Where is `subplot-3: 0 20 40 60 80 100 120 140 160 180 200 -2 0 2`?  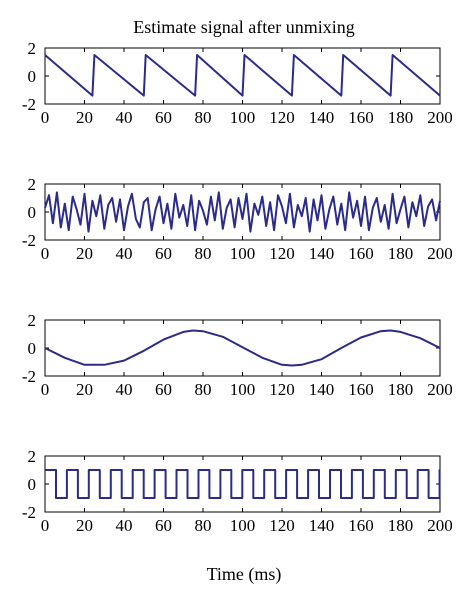
subplot-3: 0 20 40 60 80 100 120 140 160 180 200 -2 0 2 is located at coordinates (237, 355).